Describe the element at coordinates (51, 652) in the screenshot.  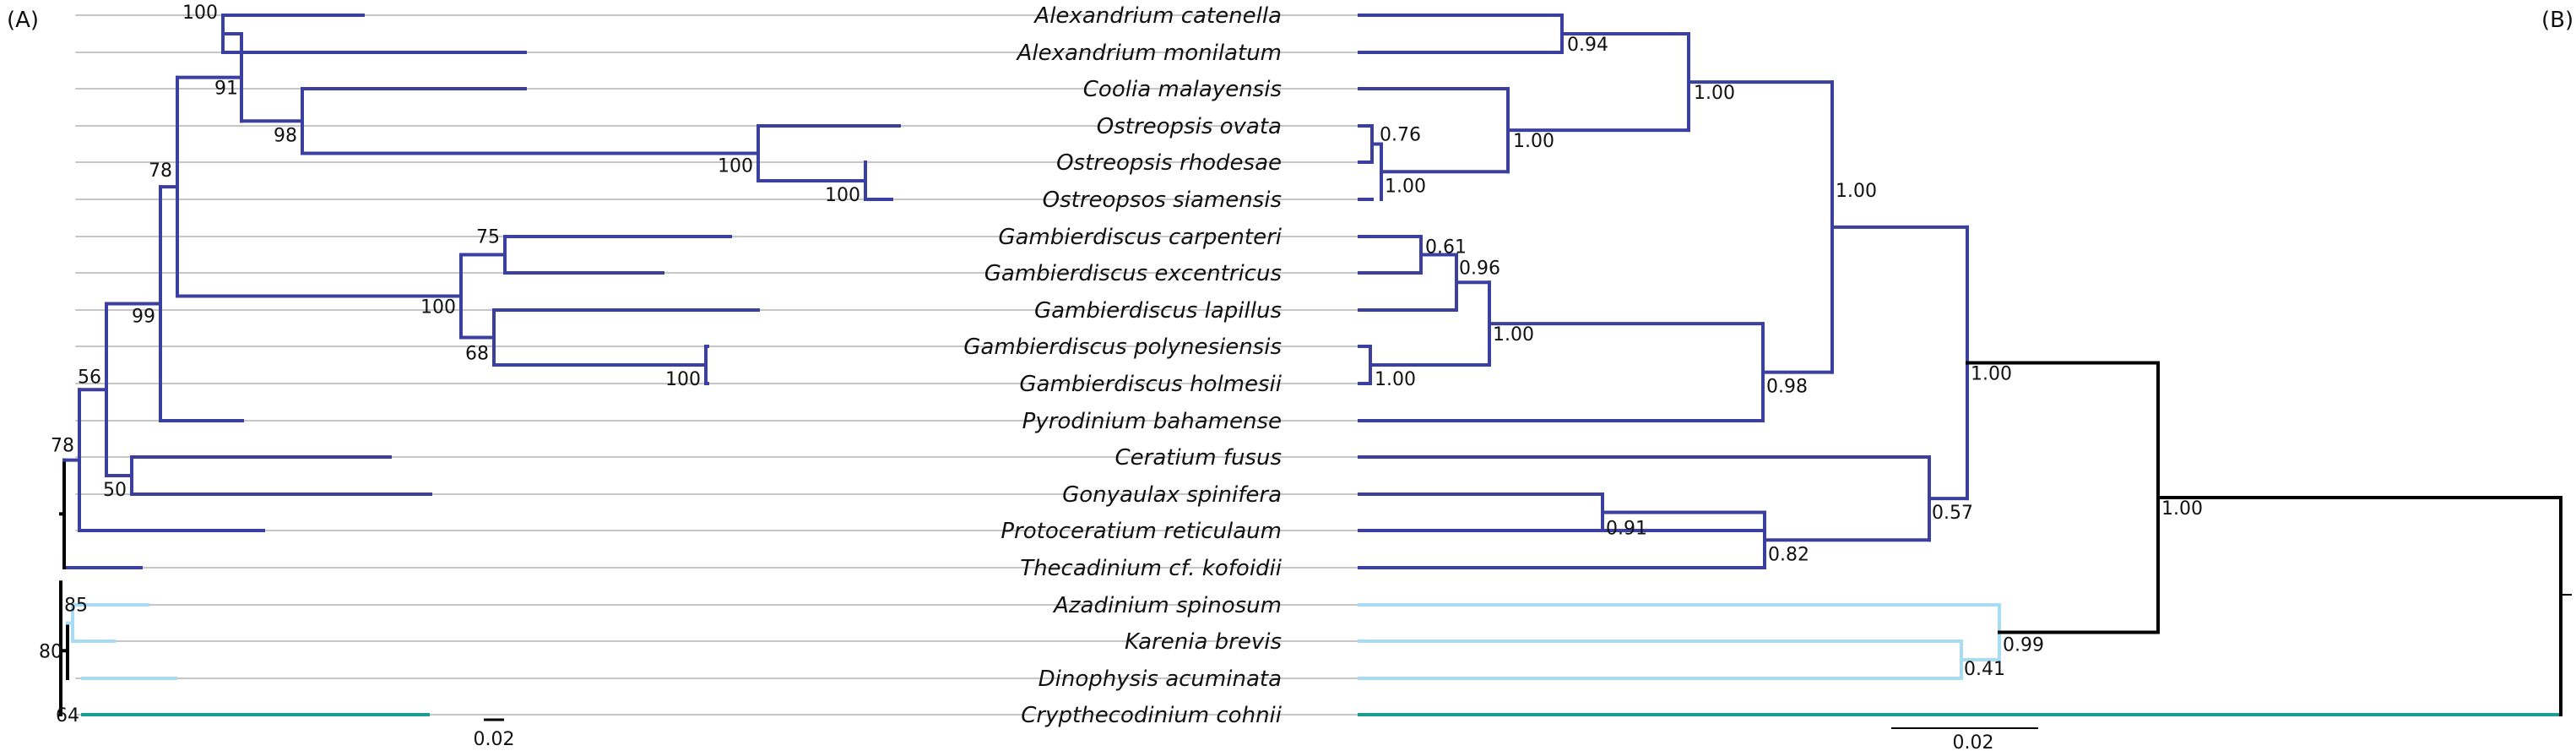
I see `support-a-with-dinophysis: 80` at that location.